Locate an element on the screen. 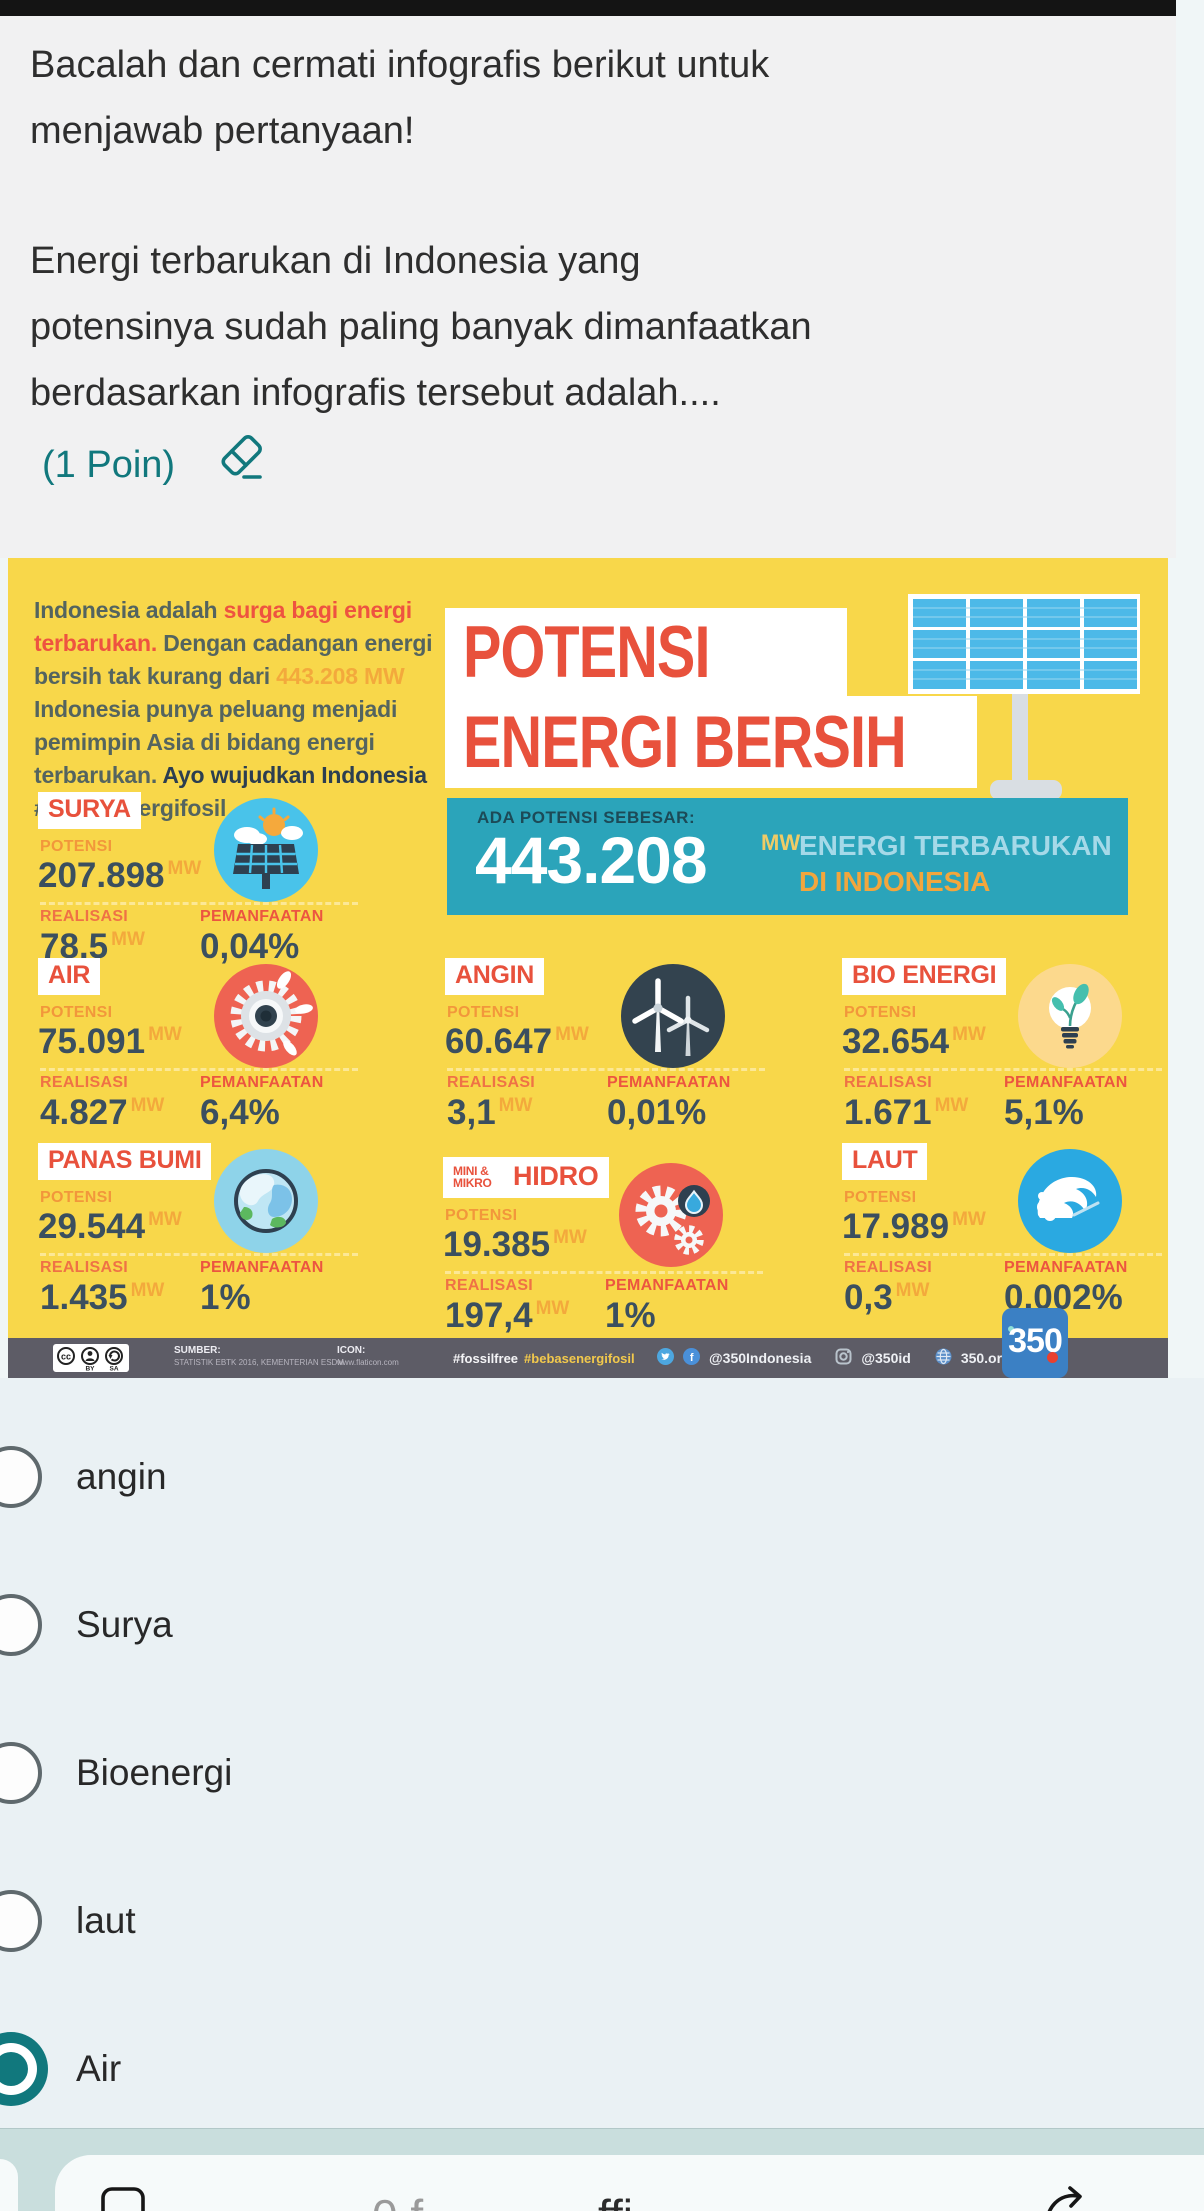 This screenshot has height=2211, width=1204. svg-text: BY is located at coordinates (90, 1369).